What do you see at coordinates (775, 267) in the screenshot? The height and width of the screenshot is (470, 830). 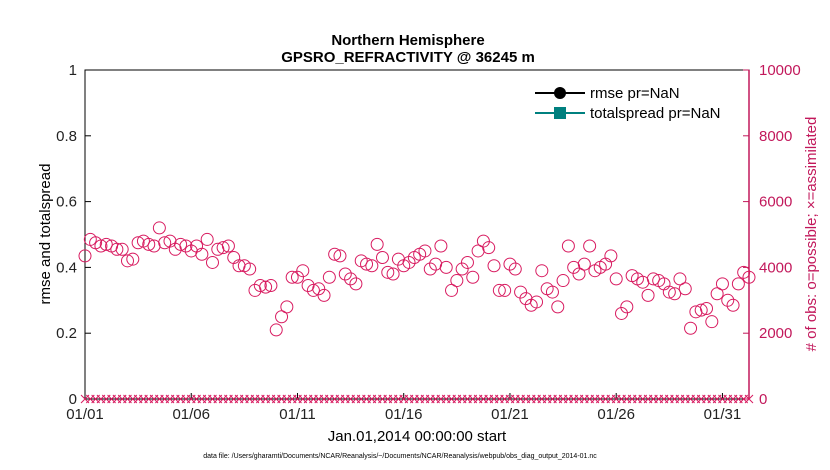 I see `y-right-tick-label: 4000` at bounding box center [775, 267].